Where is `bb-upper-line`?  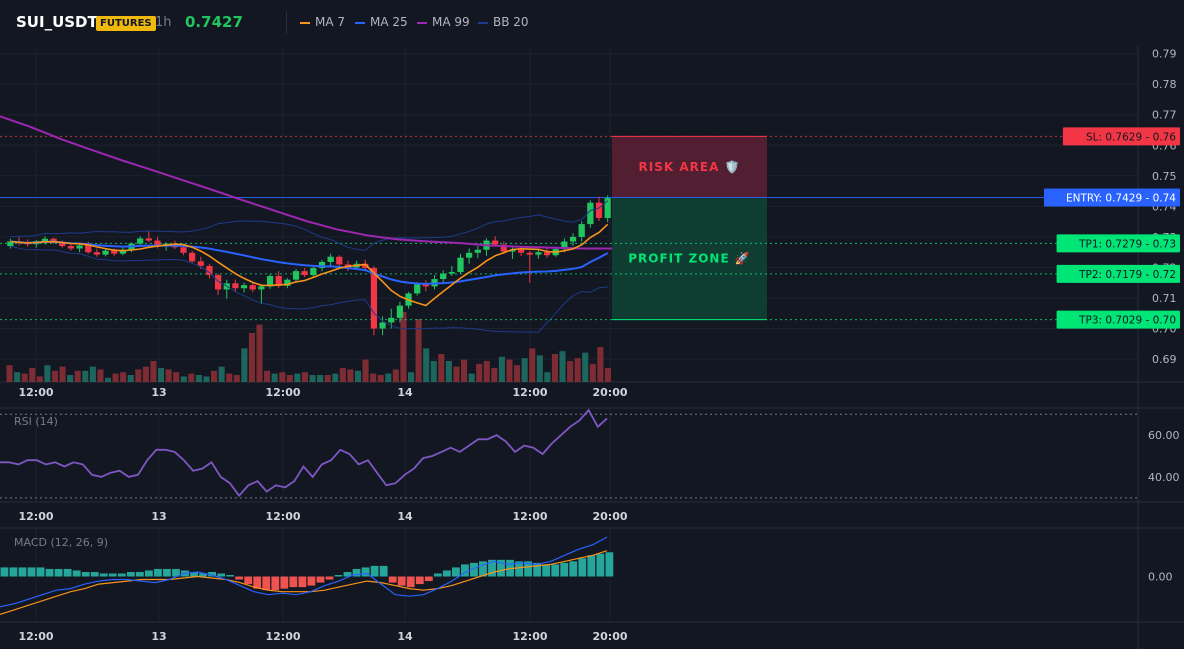 bb-upper-line is located at coordinates (309, 225).